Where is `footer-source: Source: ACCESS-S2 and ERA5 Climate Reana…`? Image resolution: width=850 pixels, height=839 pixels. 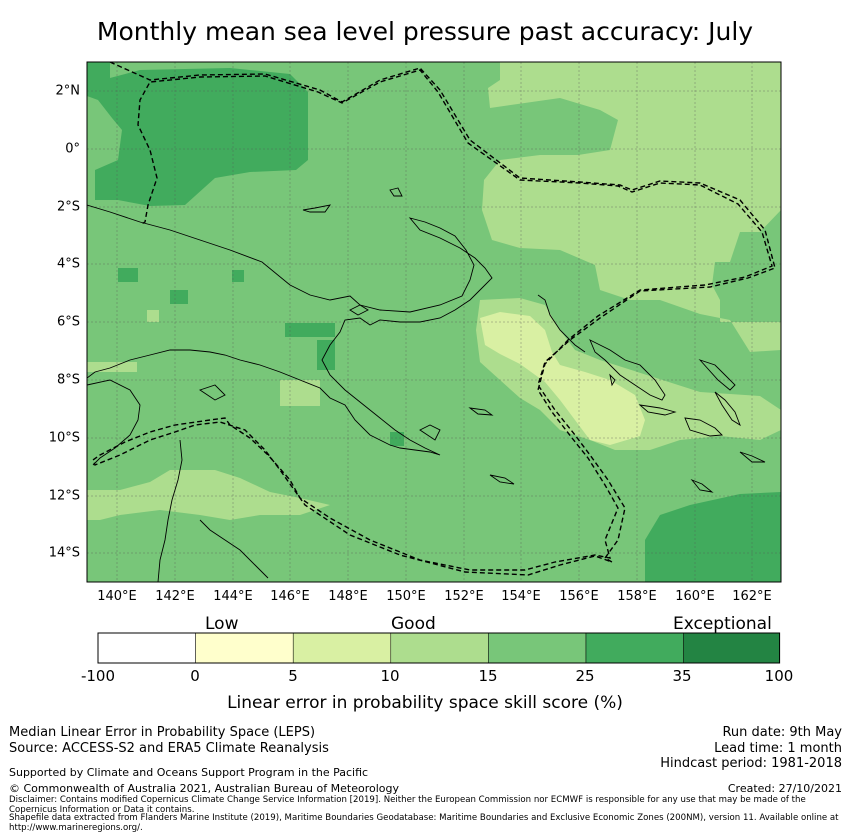 footer-source: Source: ACCESS-S2 and ERA5 Climate Reana… is located at coordinates (169, 748).